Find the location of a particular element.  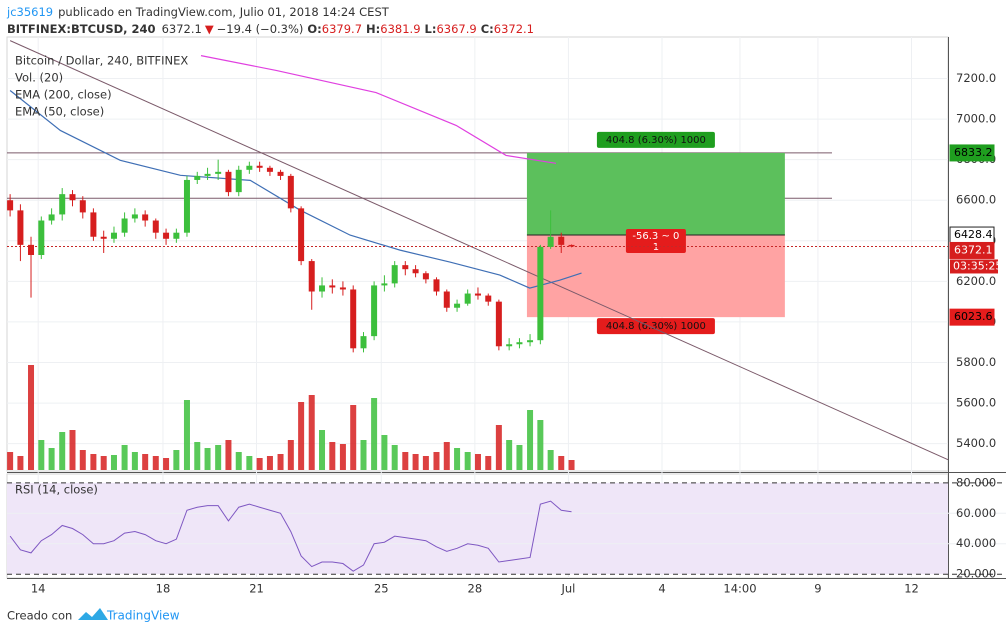

ohlc-label: H: is located at coordinates (373, 29).